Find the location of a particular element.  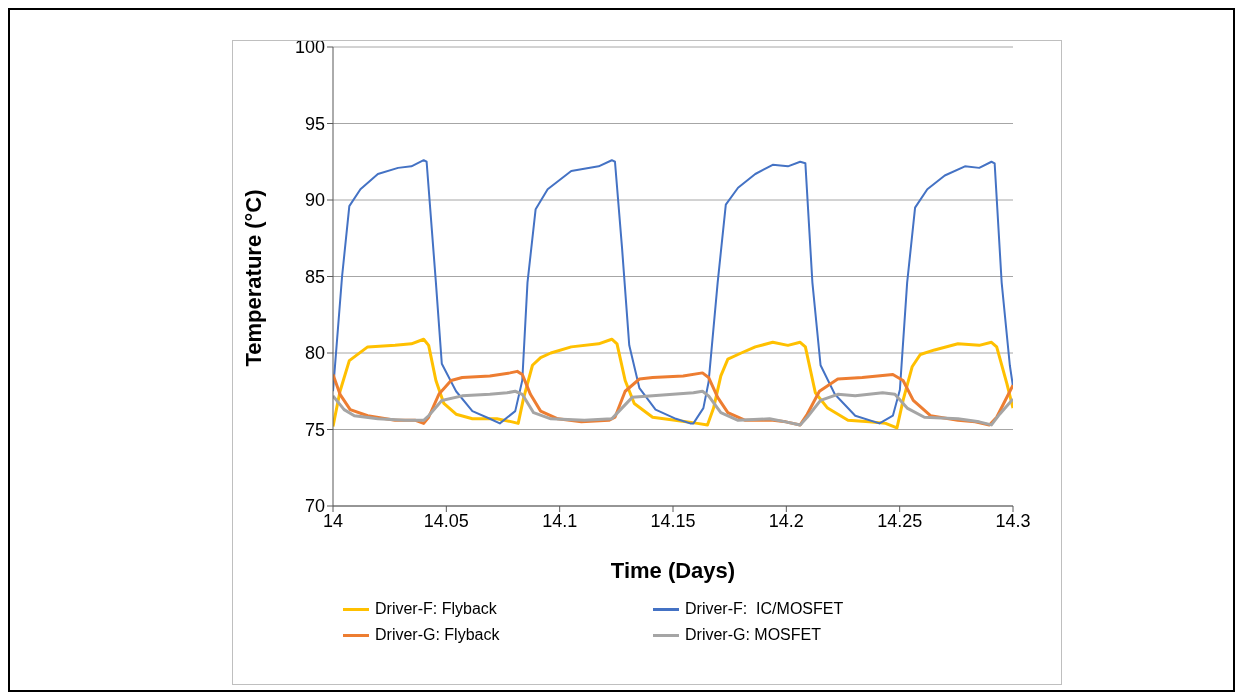

y-tick-label: 75 is located at coordinates (314, 429).